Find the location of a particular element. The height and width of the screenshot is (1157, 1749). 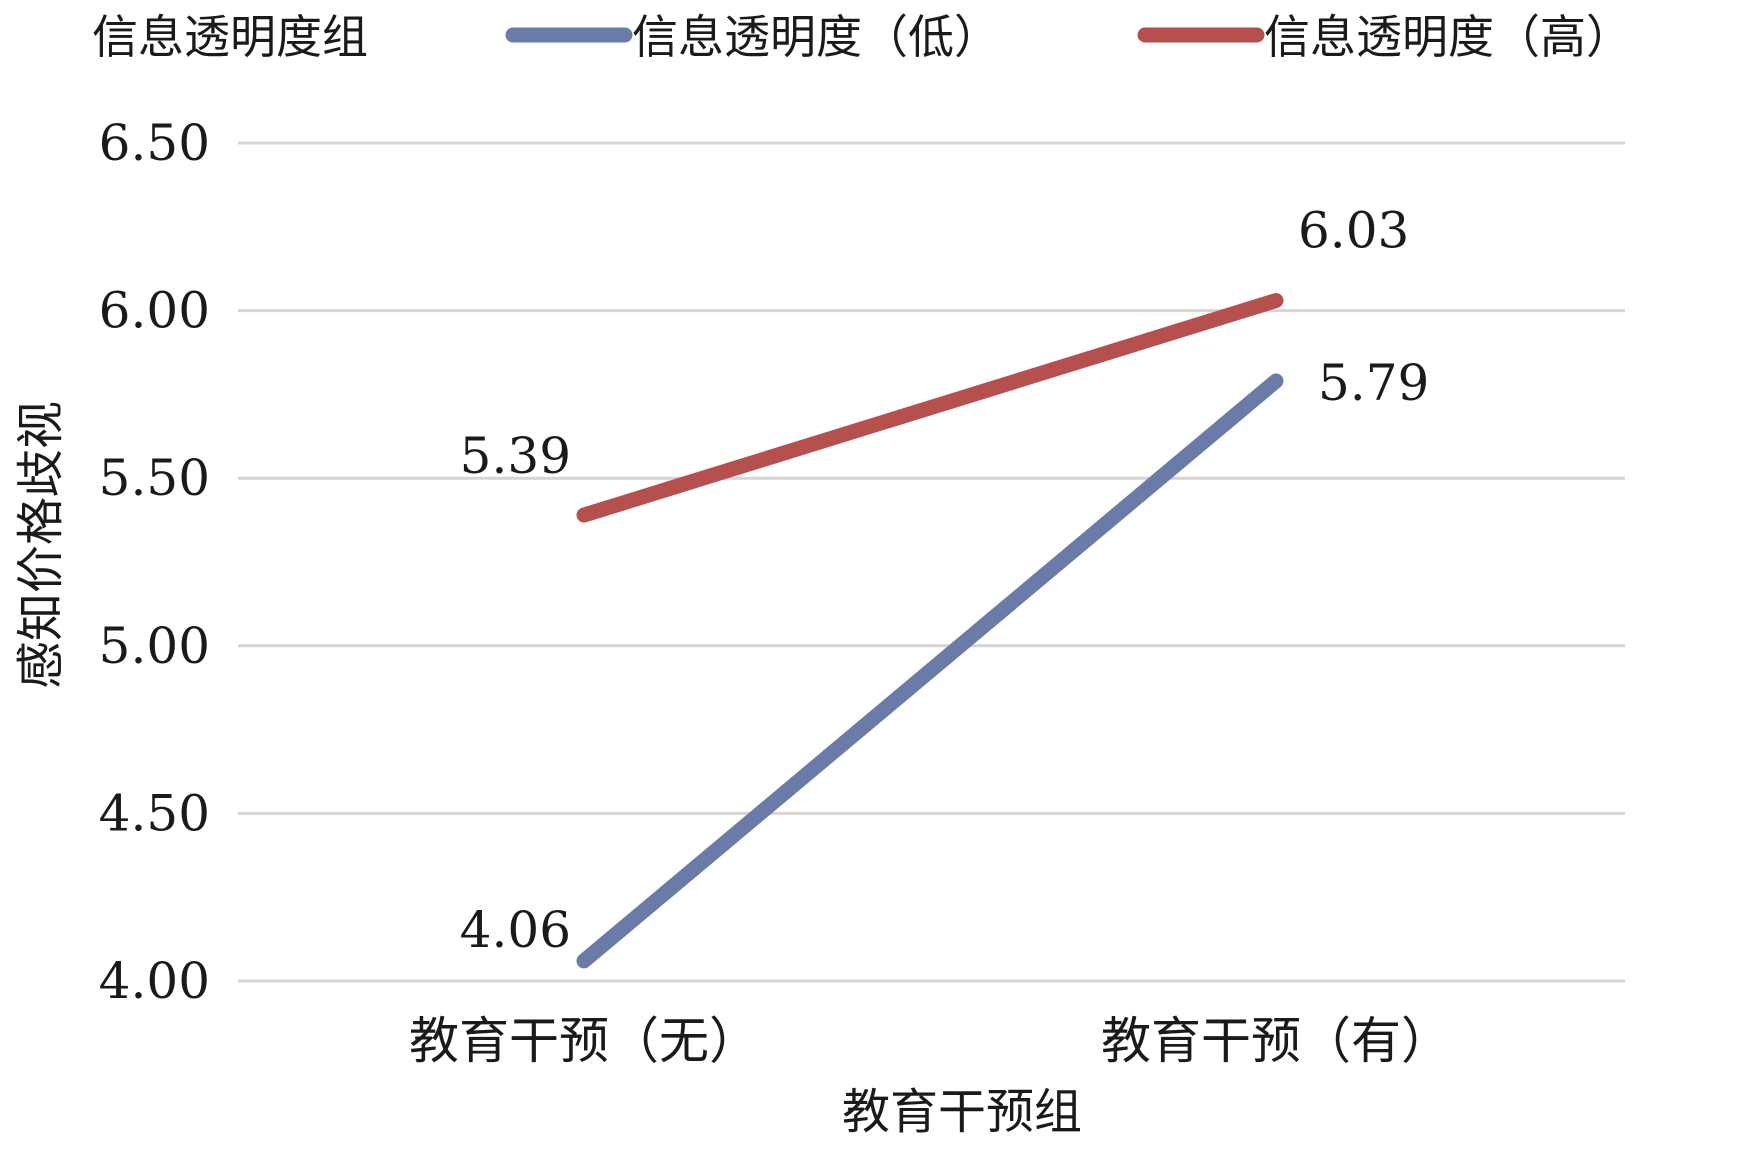

y-tick-label: 5.00 is located at coordinates (154, 646).